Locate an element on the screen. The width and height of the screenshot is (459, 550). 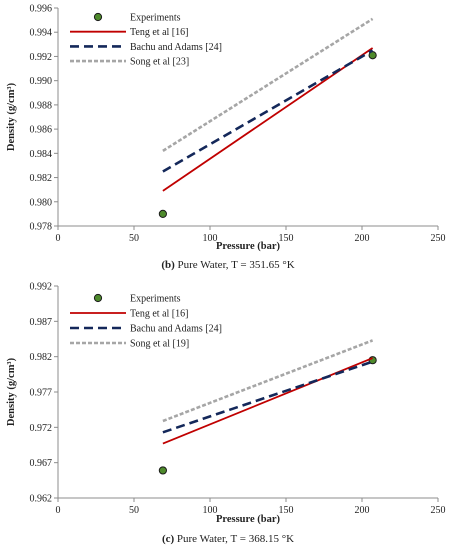
y-tick-label: 0.984 is located at coordinates (41, 154).